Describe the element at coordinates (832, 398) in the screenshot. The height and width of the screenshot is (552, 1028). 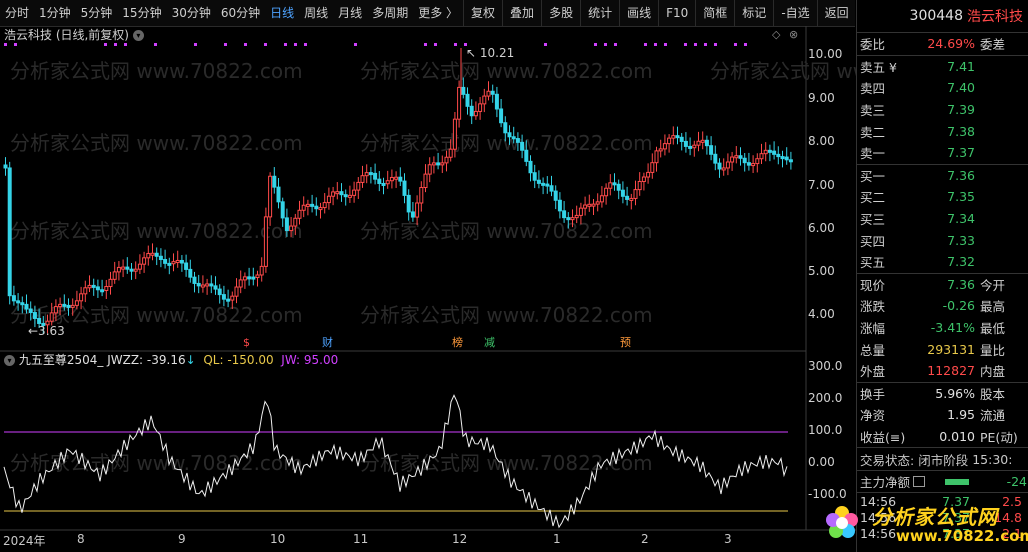
I see `indicator-tick: 200.0` at that location.